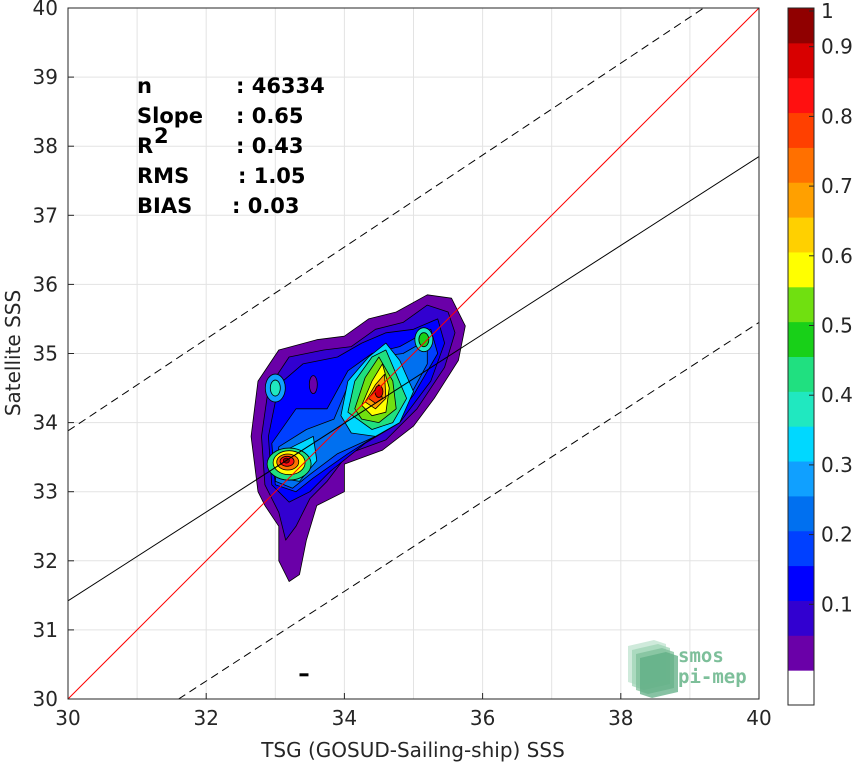 This screenshot has width=855, height=767. I want to click on y-tick-label: 37, so click(45, 215).